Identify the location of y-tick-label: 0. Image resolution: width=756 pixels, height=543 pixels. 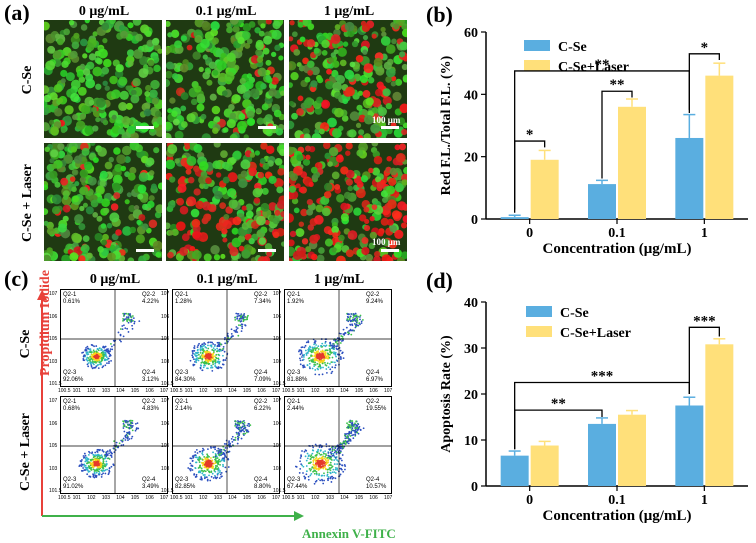
(474, 487).